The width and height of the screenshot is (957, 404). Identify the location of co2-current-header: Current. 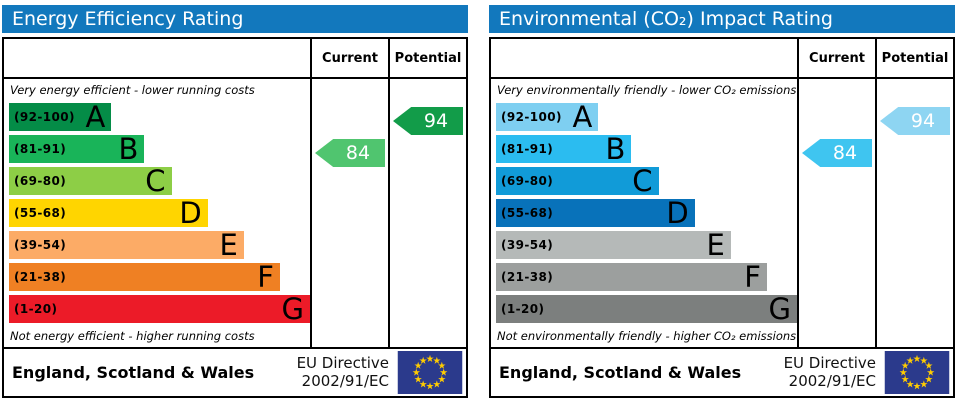
(837, 59).